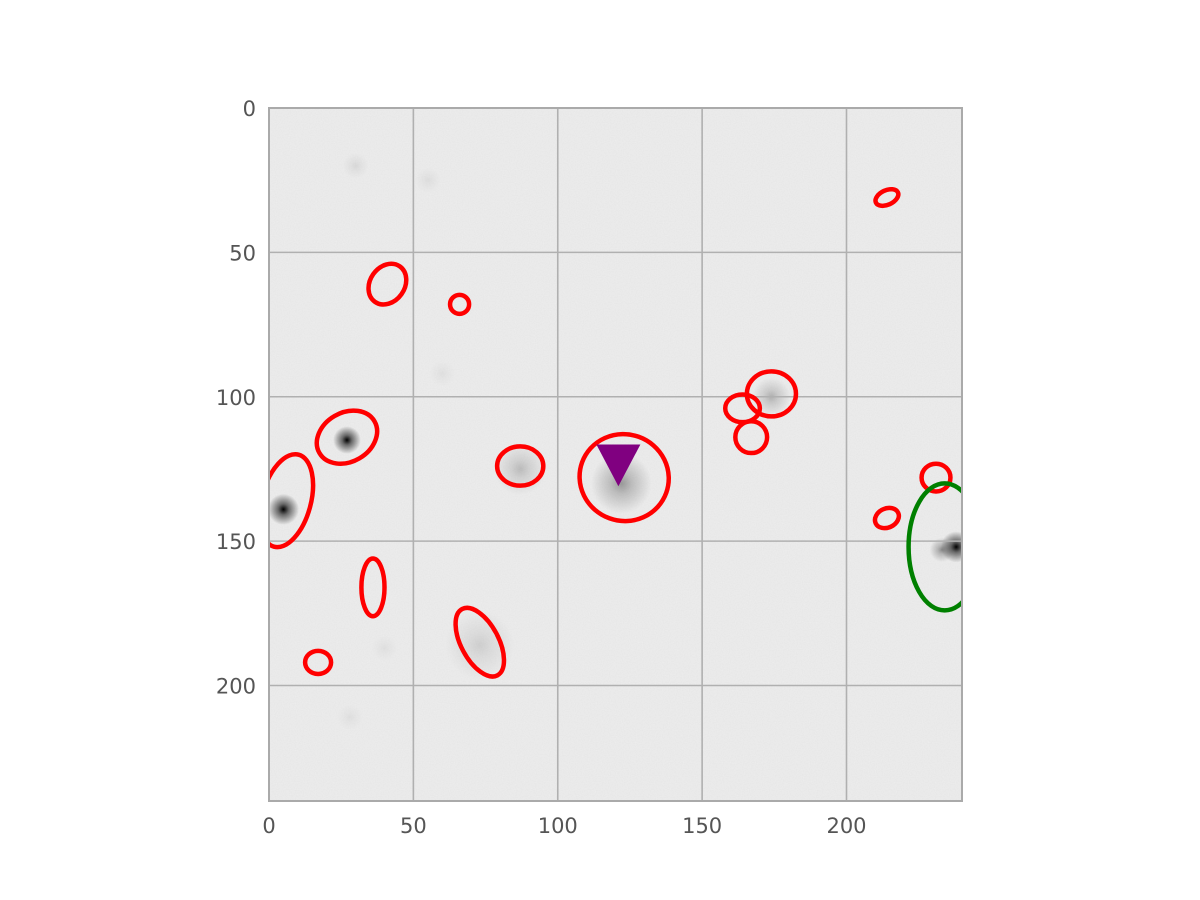 This screenshot has height=900, width=1200. What do you see at coordinates (249, 109) in the screenshot?
I see `y-tick-label: 0` at bounding box center [249, 109].